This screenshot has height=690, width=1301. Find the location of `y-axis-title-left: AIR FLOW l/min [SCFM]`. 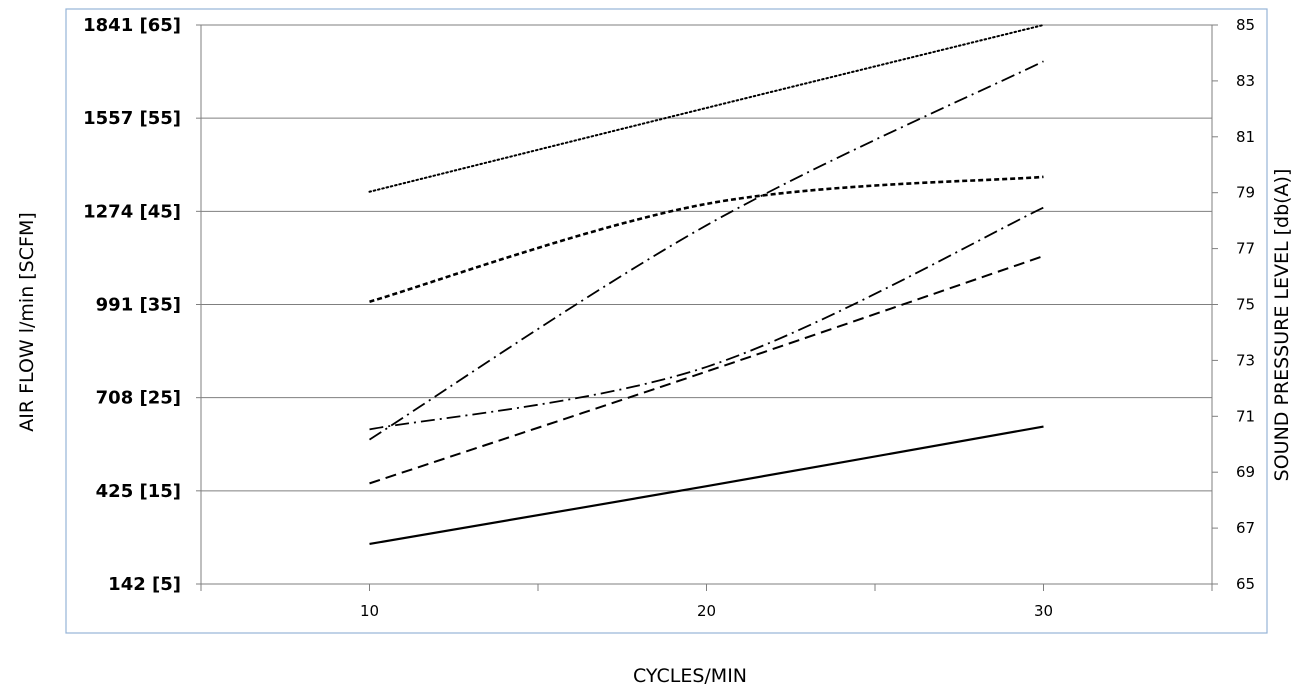

y-axis-title-left: AIR FLOW l/min [SCFM] is located at coordinates (27, 321).